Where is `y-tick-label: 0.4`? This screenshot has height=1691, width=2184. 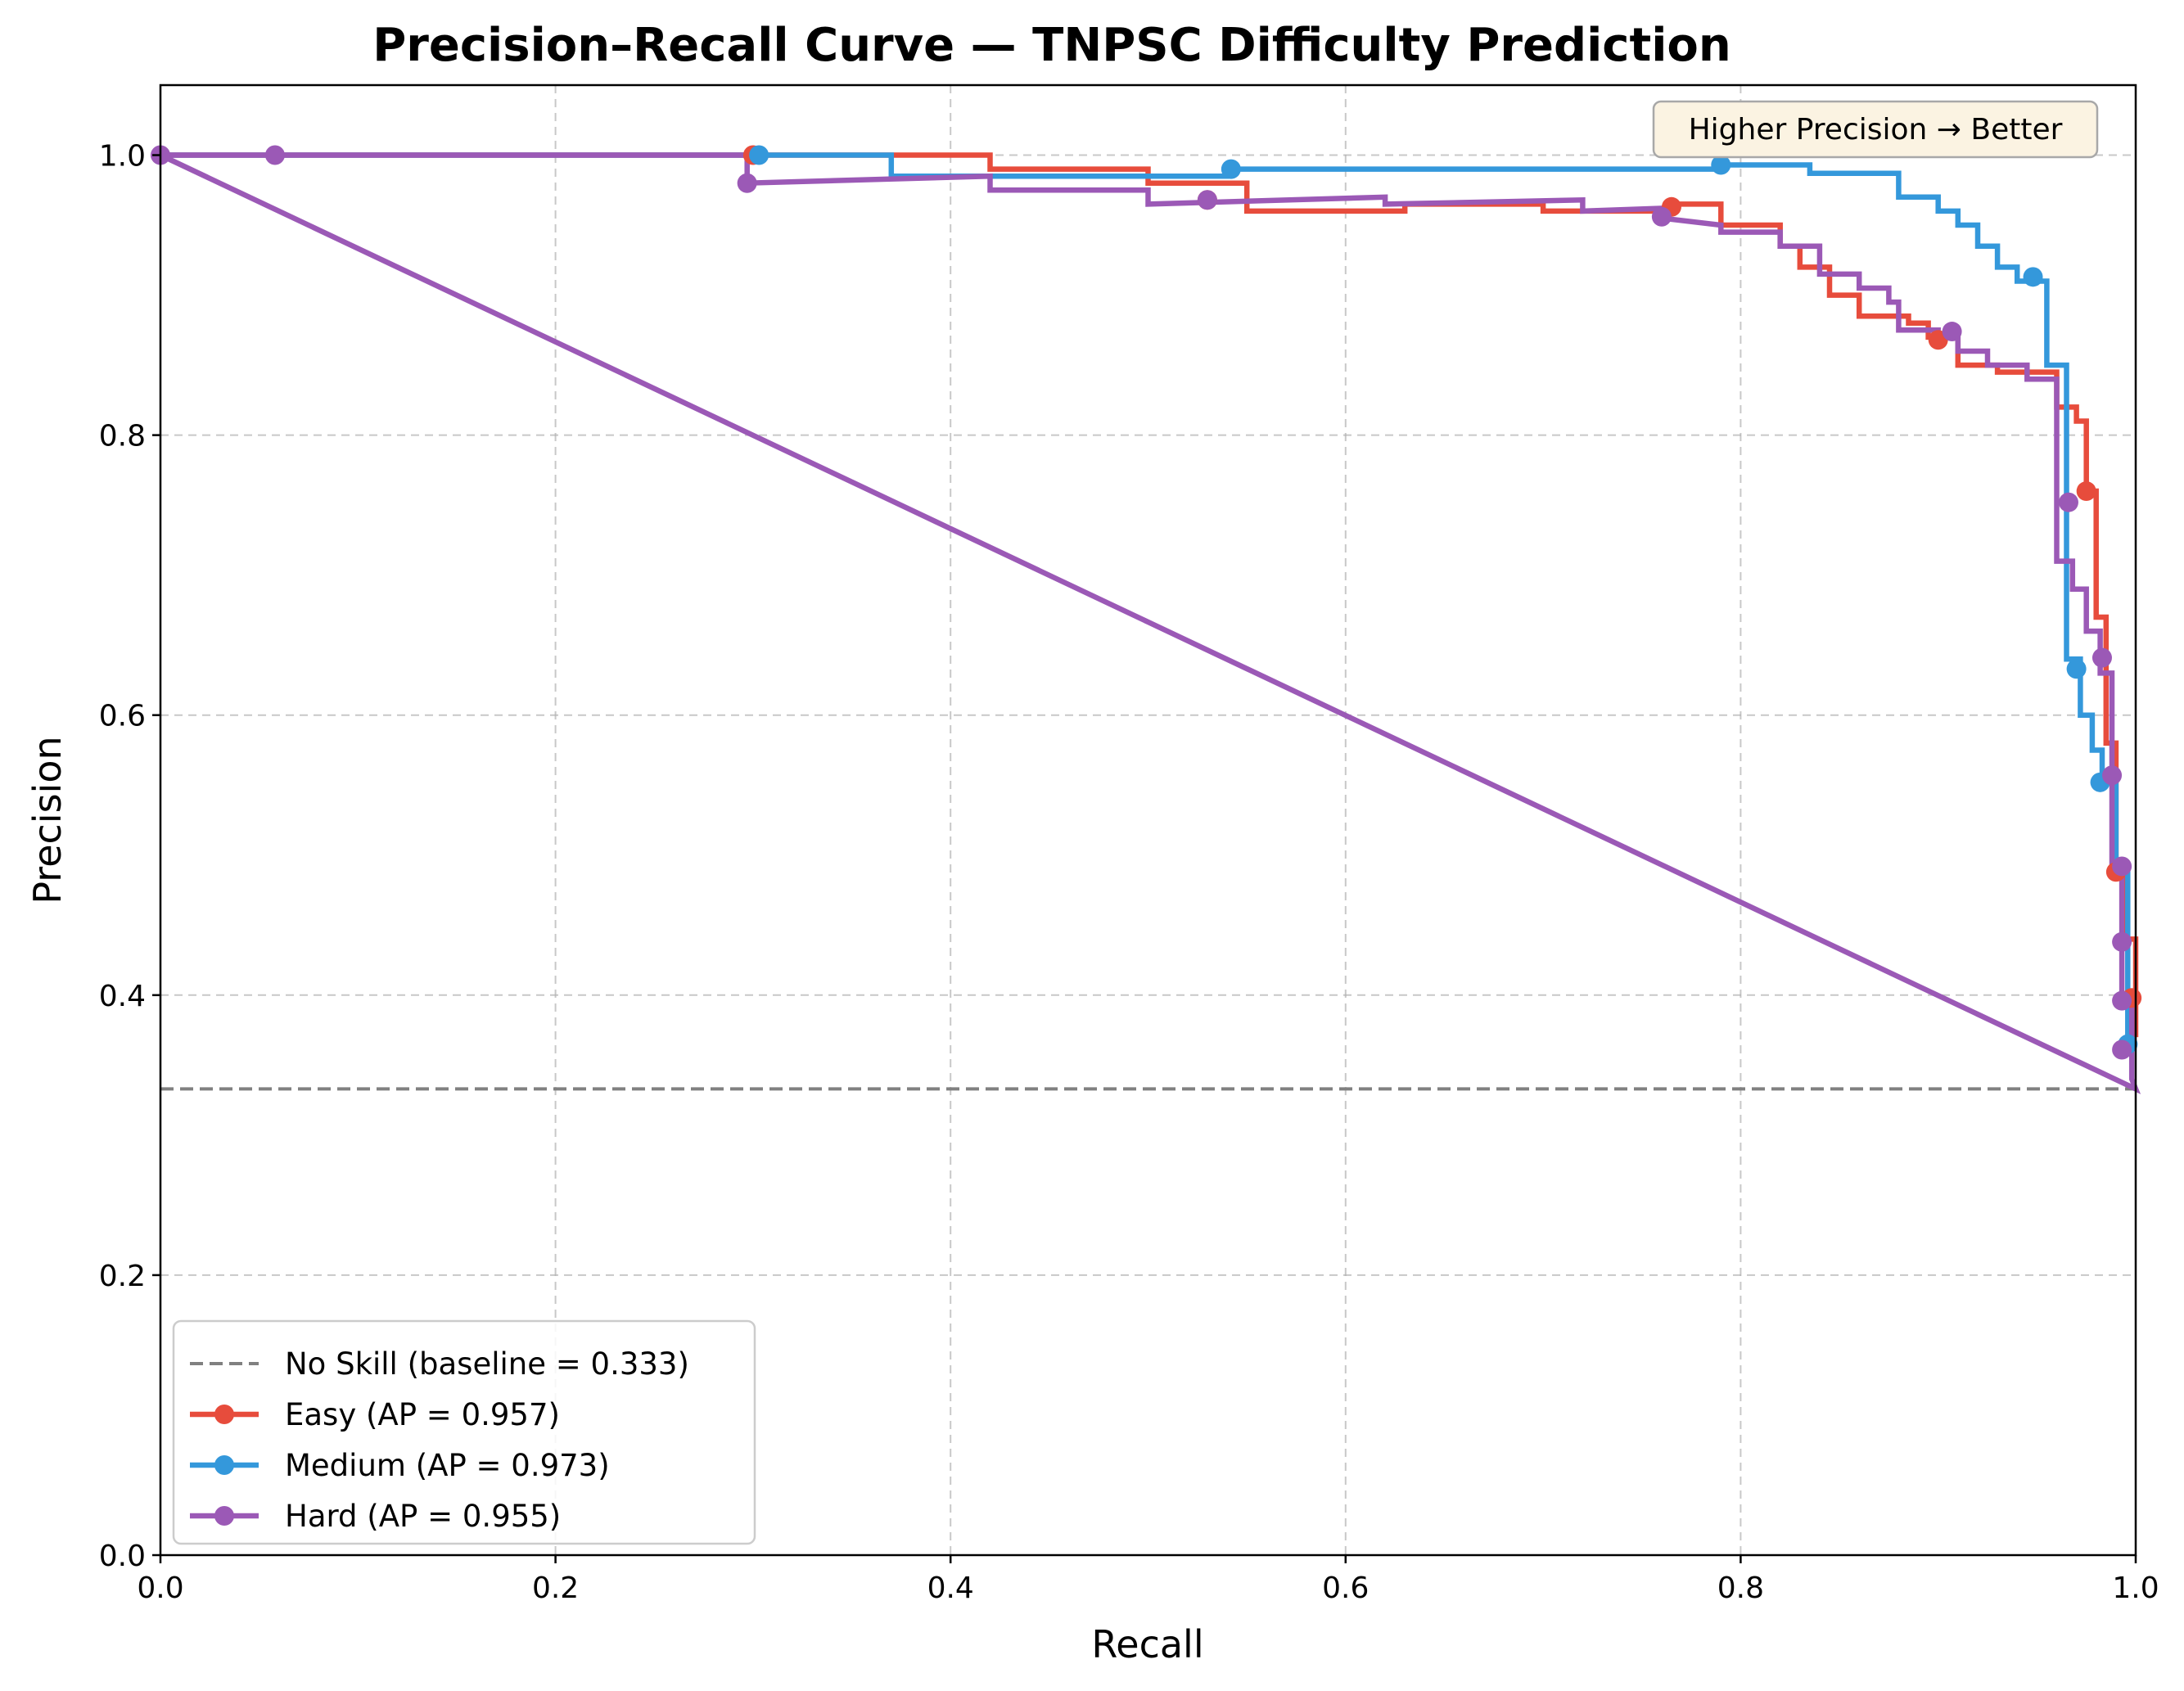
y-tick-label: 0.4 is located at coordinates (123, 996).